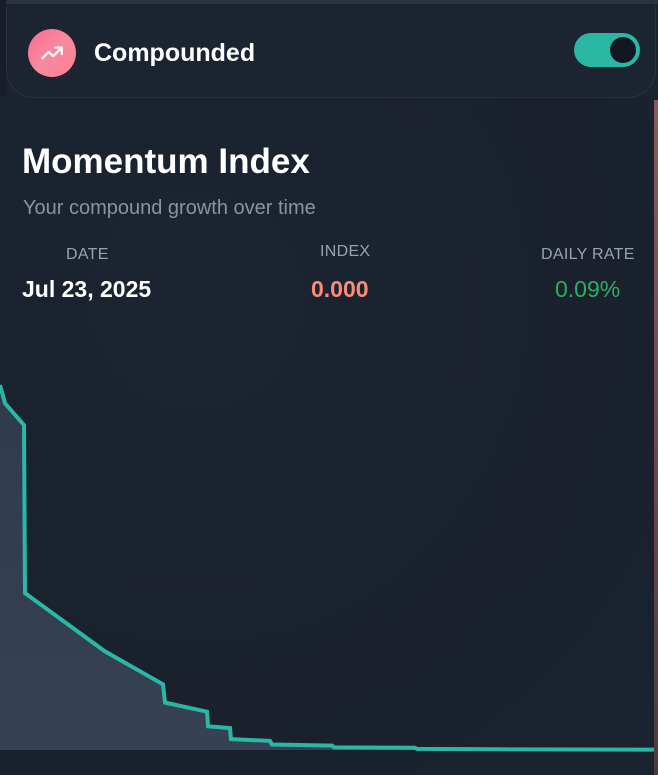  Describe the element at coordinates (169, 208) in the screenshot. I see `page-subtitle: Your compound growth over time` at that location.